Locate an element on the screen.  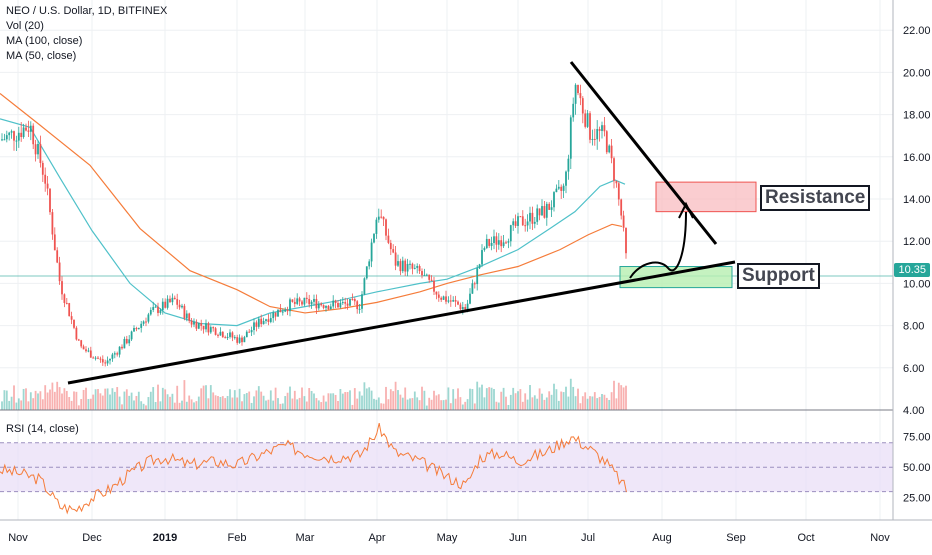
y-tick-label: 20.00 is located at coordinates (917, 73).